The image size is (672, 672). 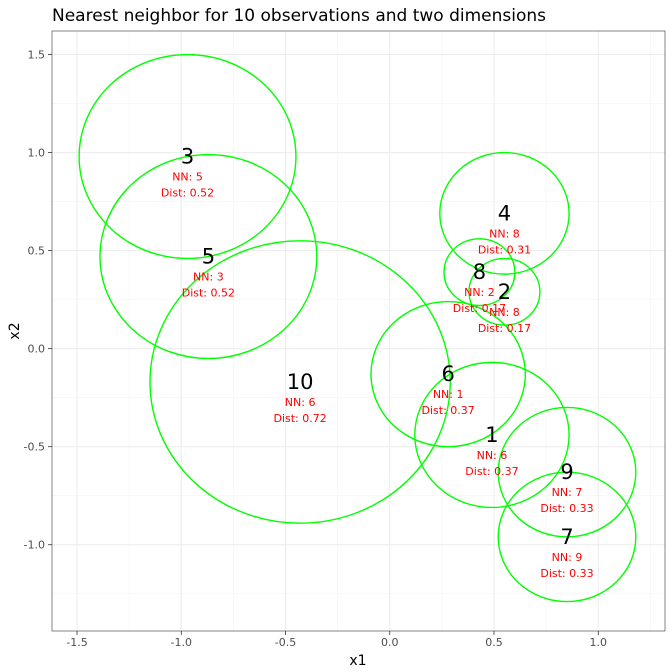 I want to click on nn-label-8: NN: 2, so click(x=479, y=292).